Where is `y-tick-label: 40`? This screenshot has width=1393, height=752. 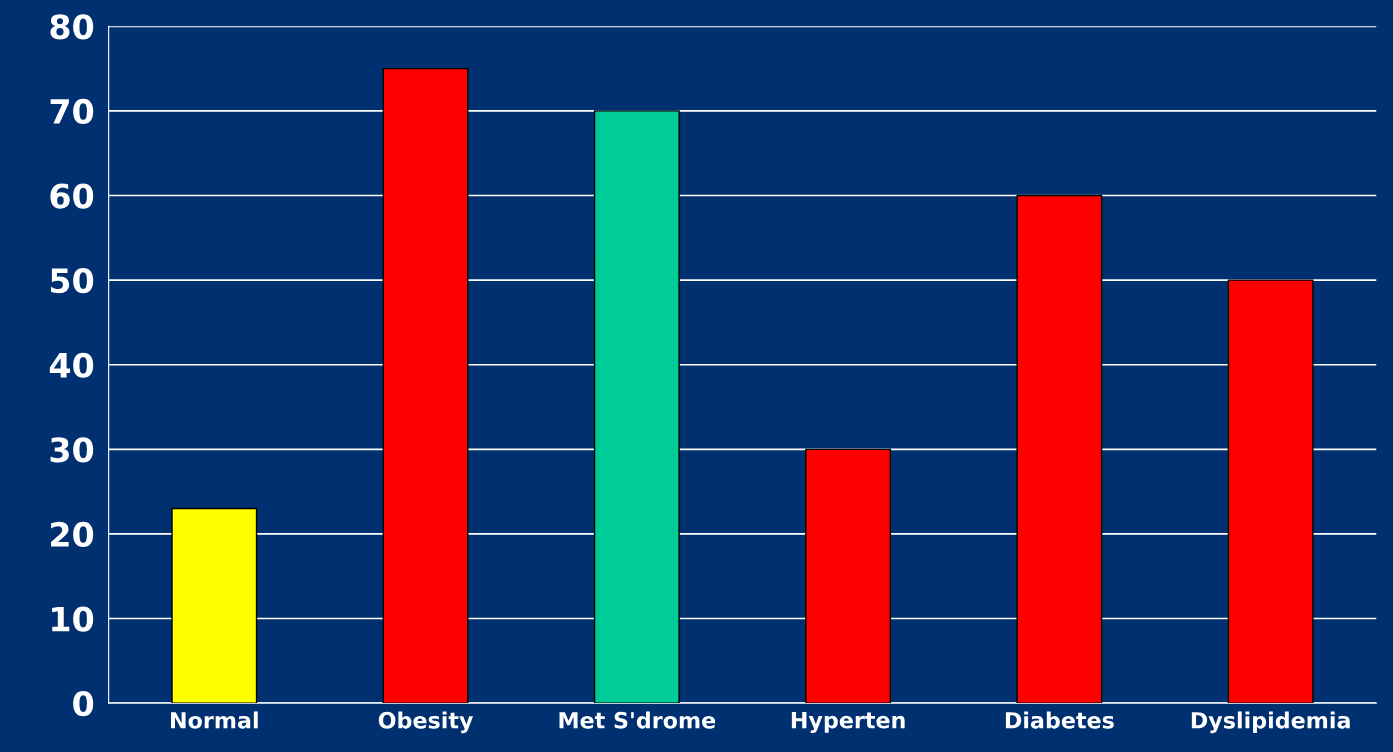
y-tick-label: 40 is located at coordinates (71, 365).